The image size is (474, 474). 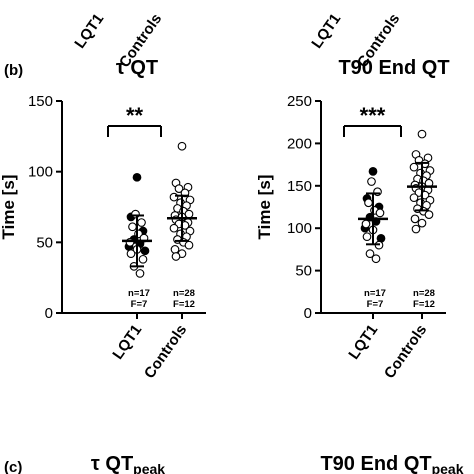 I want to click on panel-c-title-1-sub: peak, so click(x=149, y=467).